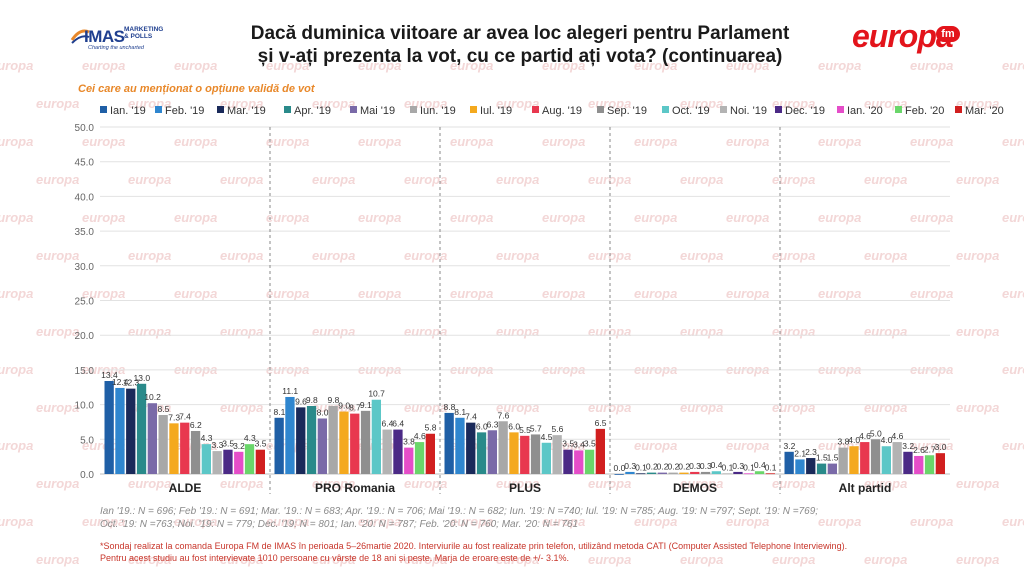  What do you see at coordinates (941, 447) in the screenshot?
I see `data-label: 3.0` at bounding box center [941, 447].